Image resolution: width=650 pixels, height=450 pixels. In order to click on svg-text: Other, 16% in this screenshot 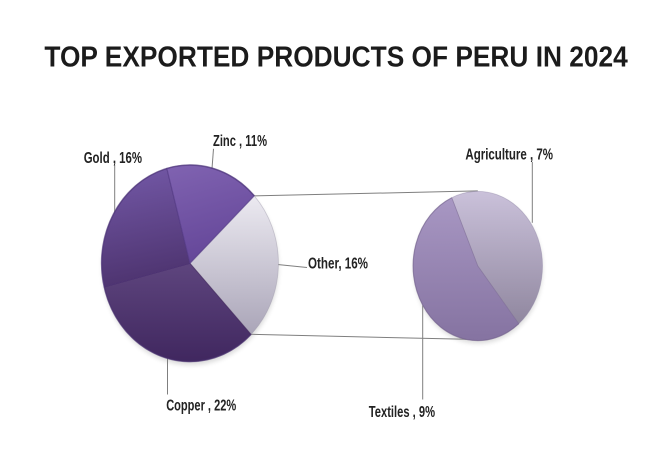, I will do `click(338, 264)`.